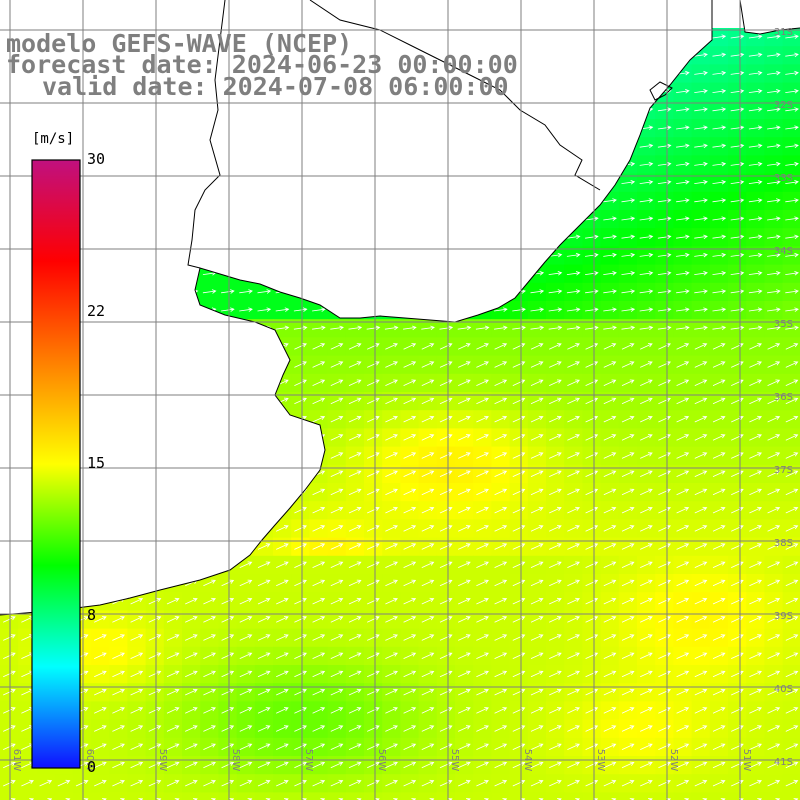 The image size is (800, 800). Describe the element at coordinates (454, 760) in the screenshot. I see `longitude-label: 55W` at that location.